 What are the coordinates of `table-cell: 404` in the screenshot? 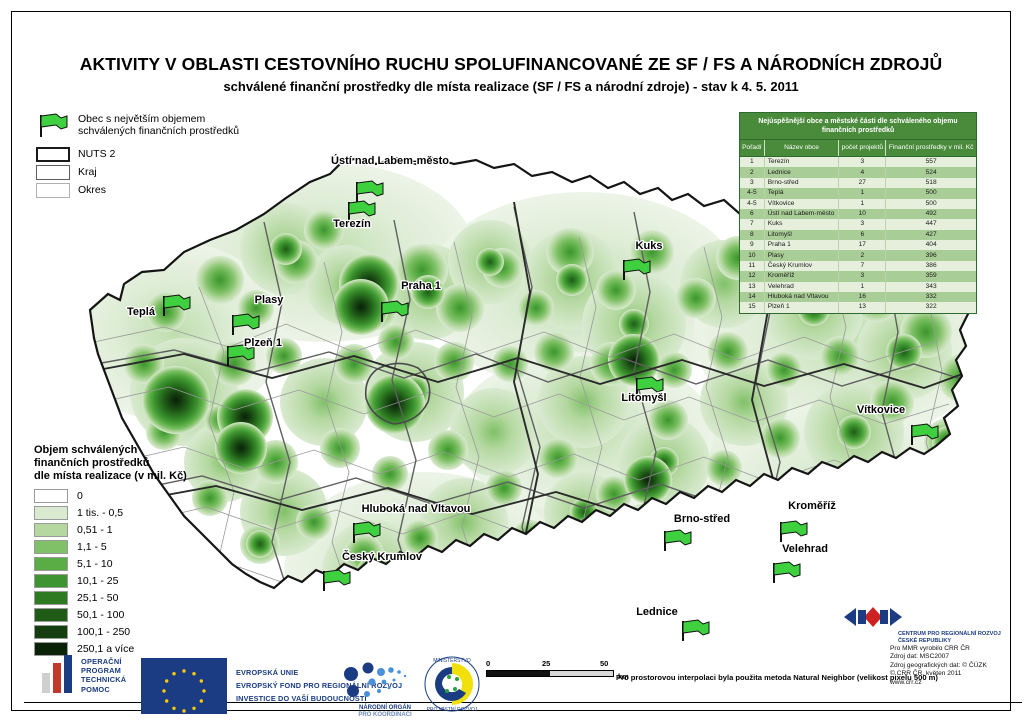 It's located at (930, 245).